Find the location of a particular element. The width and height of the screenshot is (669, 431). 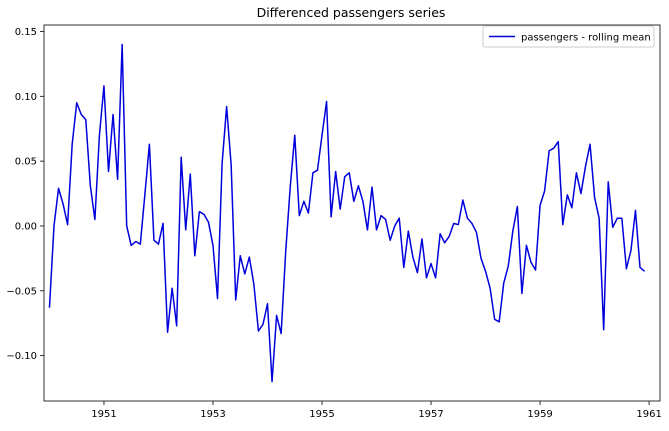

y-tick-label: 0.00 is located at coordinates (26, 226).